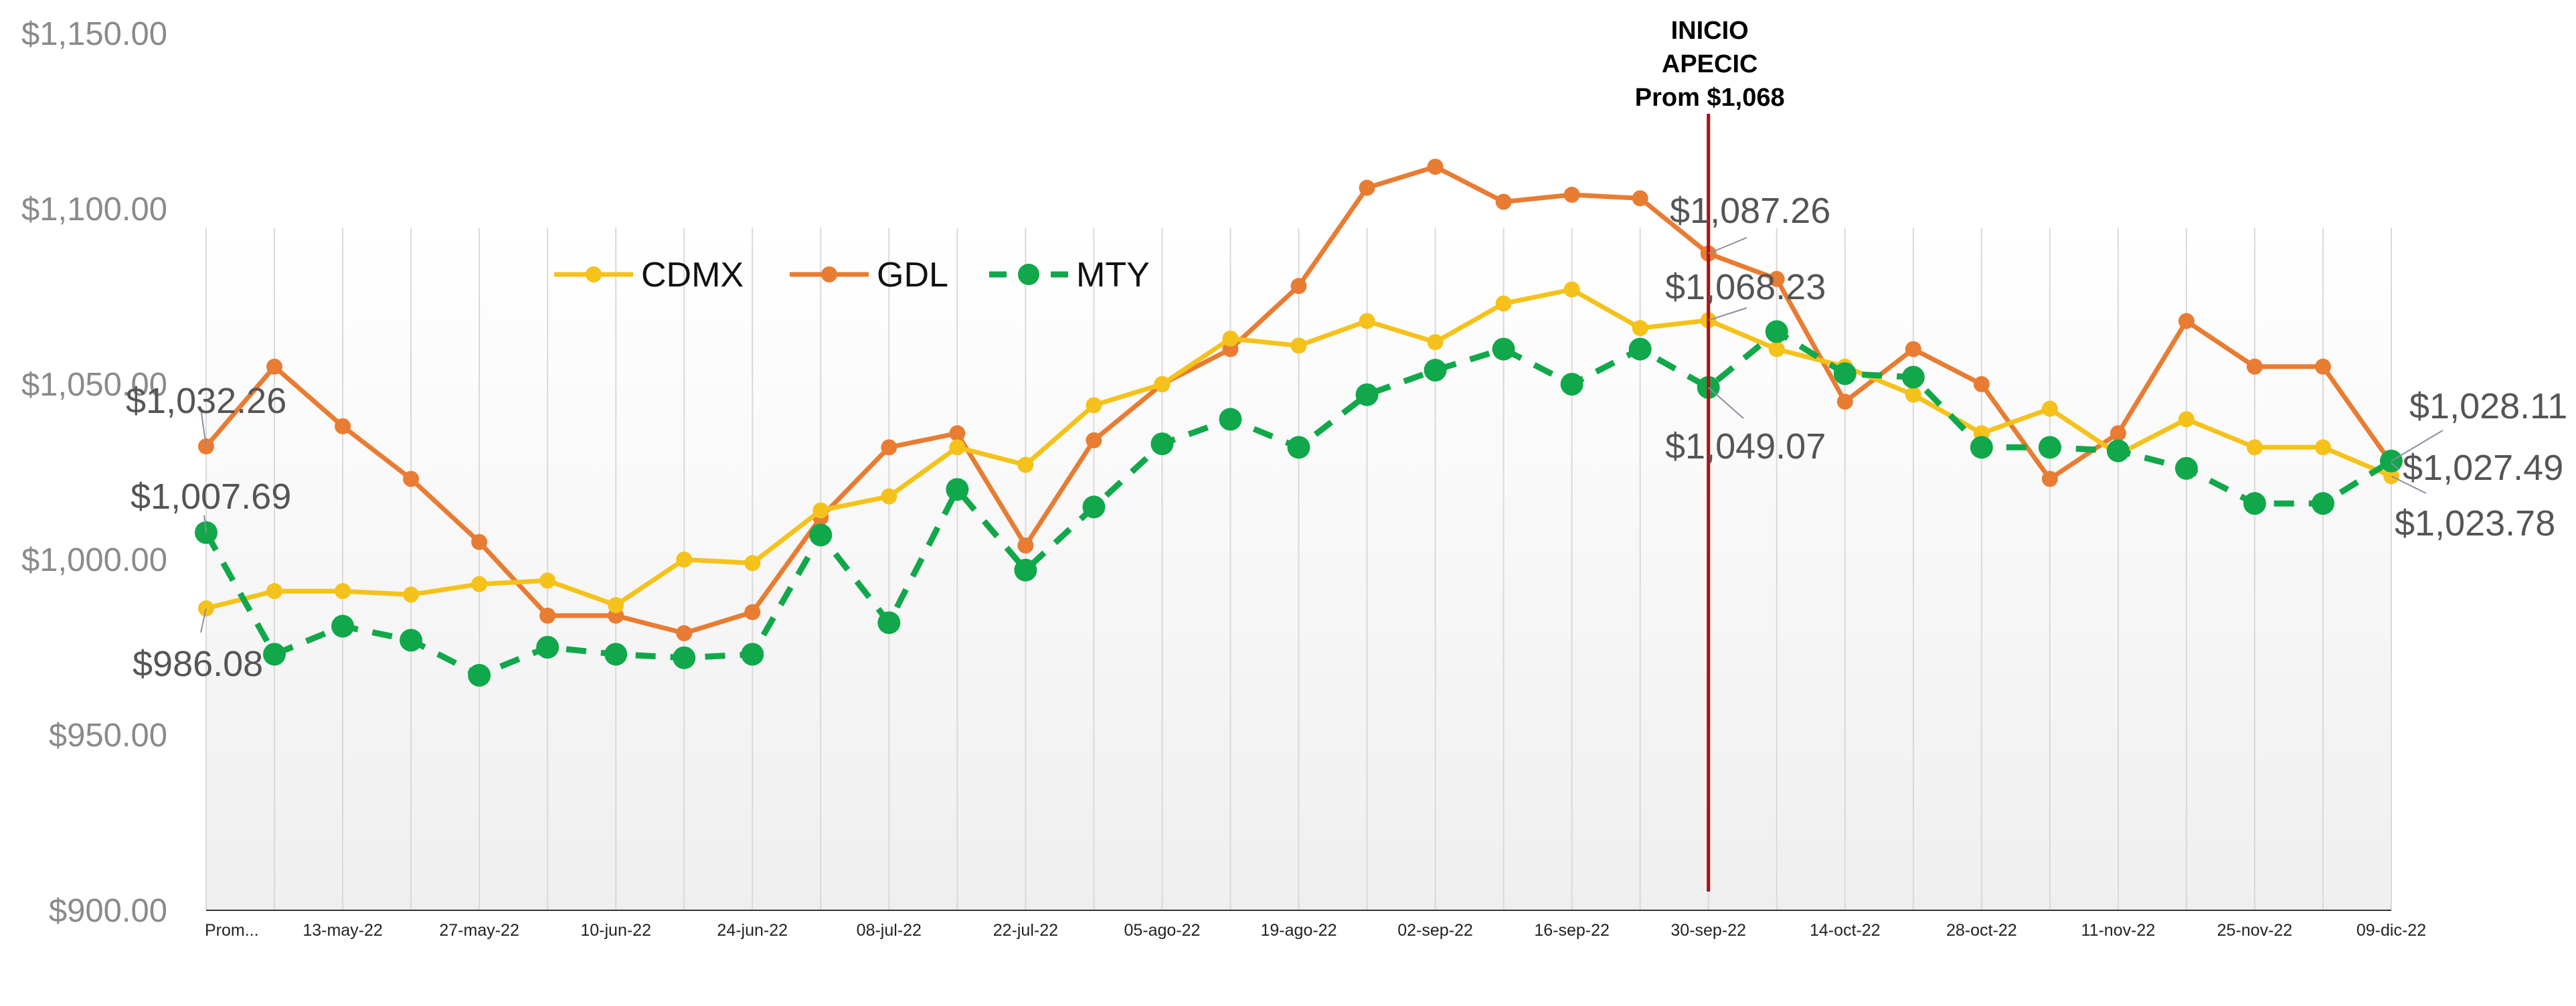 Image resolution: width=2576 pixels, height=1006 pixels. What do you see at coordinates (1572, 930) in the screenshot?
I see `x-tick-label: 16-sep-22` at bounding box center [1572, 930].